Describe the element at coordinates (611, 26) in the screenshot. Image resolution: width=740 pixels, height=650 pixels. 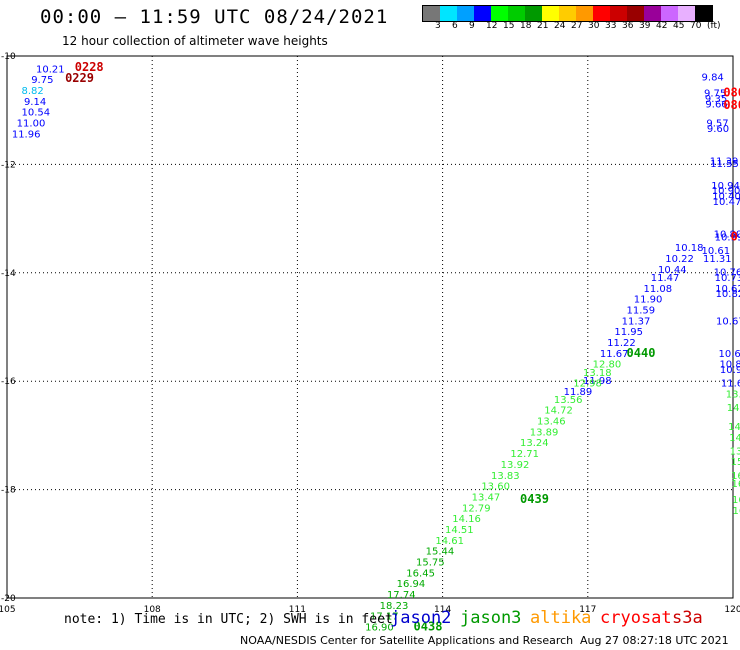
I see `color-scale-label: 33` at that location.